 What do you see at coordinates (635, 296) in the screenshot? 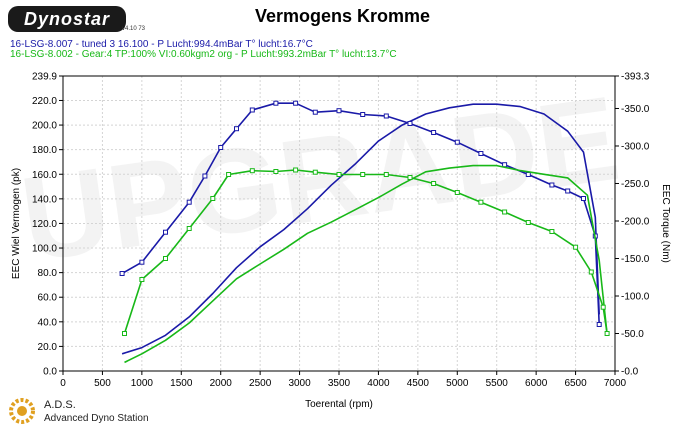
I see `y2-tick-label: -100.0` at bounding box center [635, 296].